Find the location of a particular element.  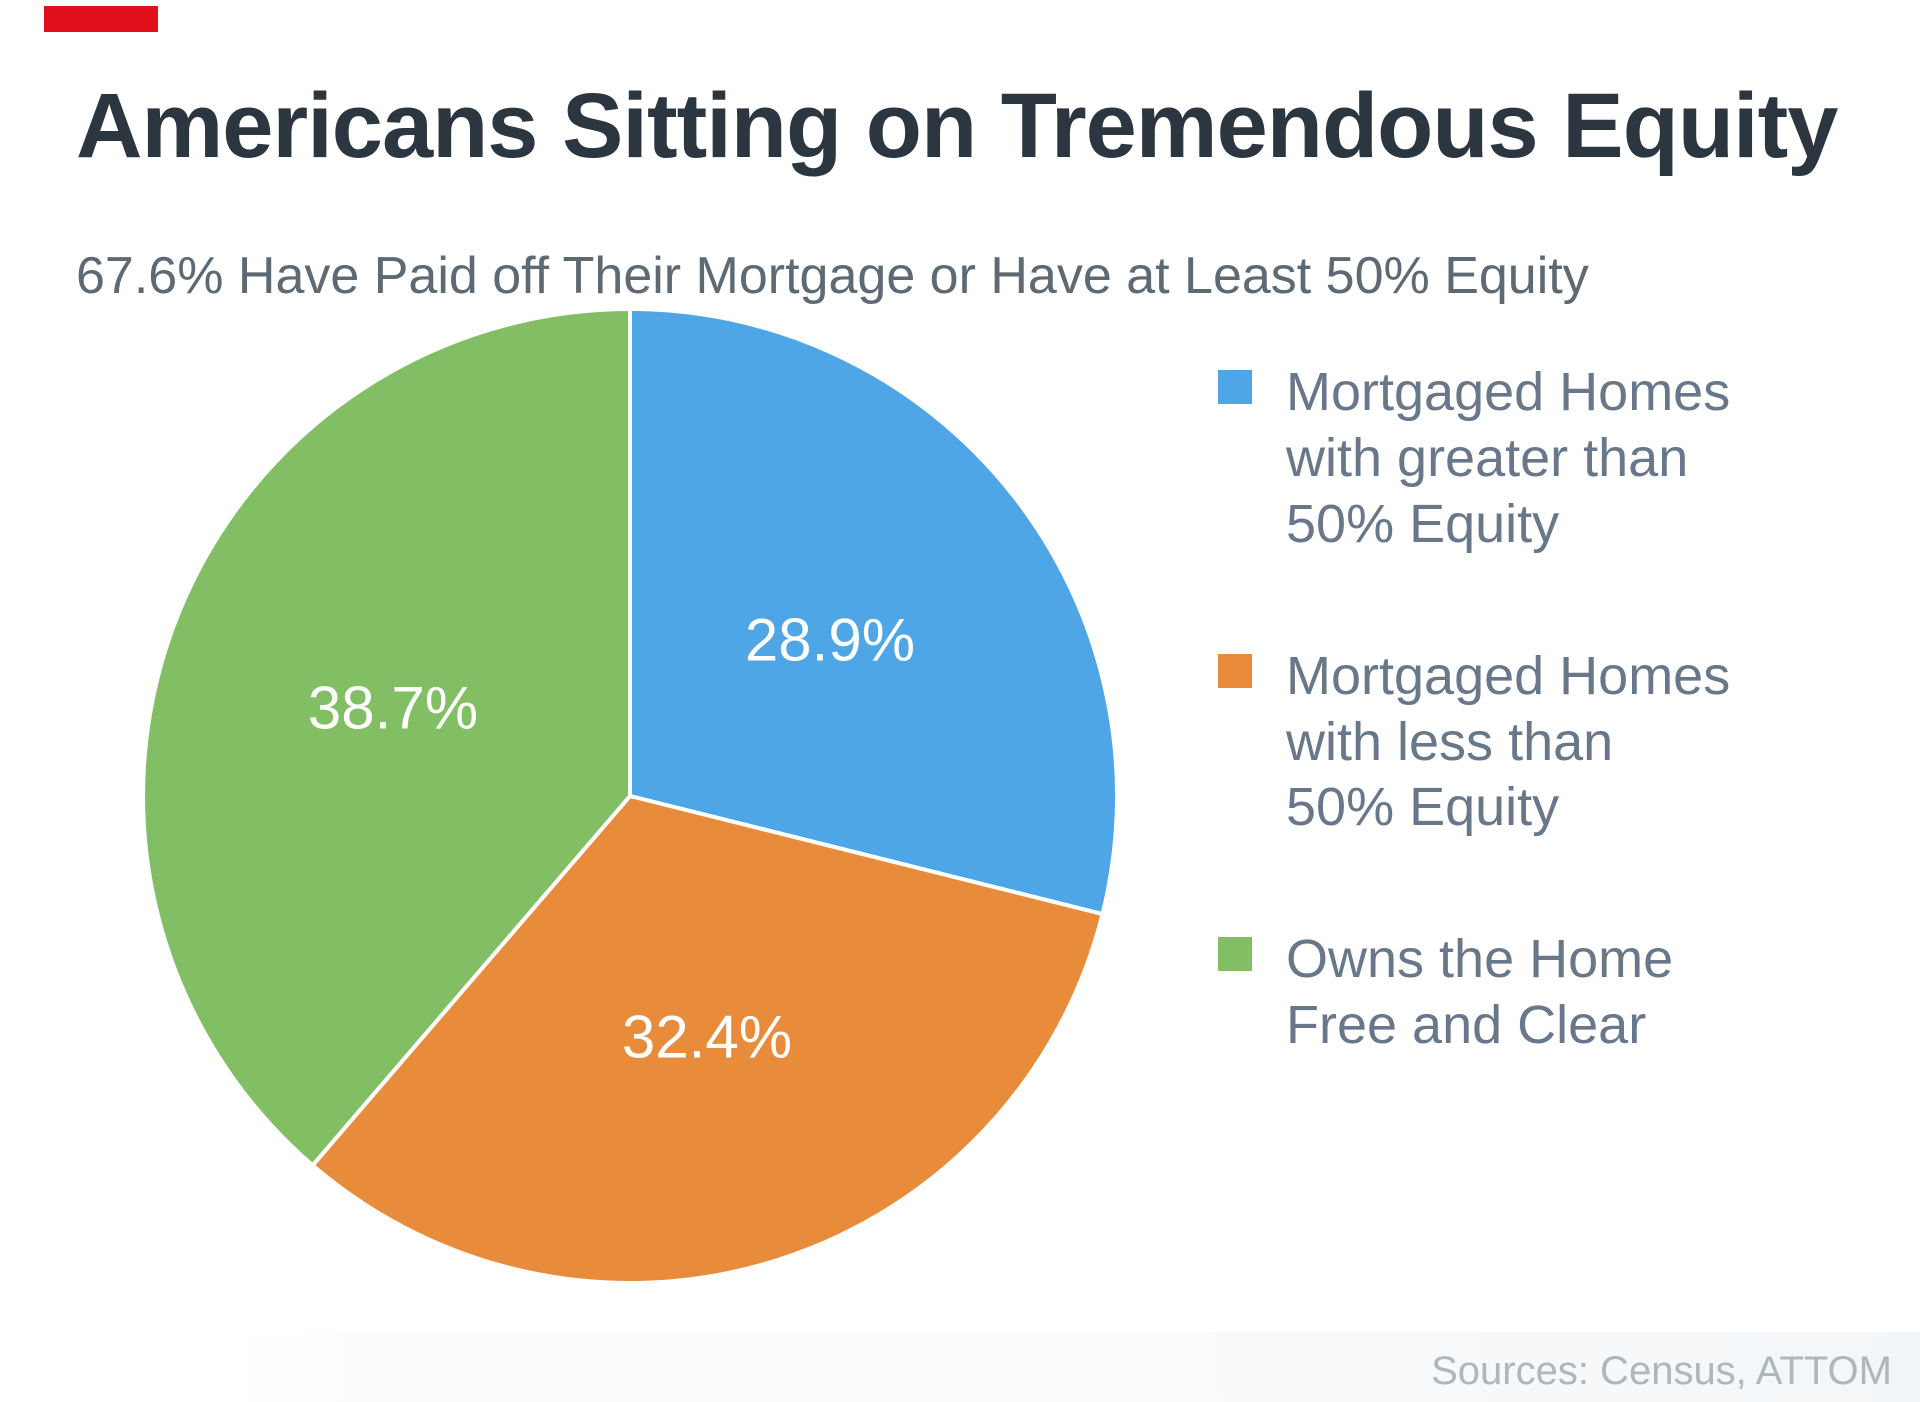

slice-value-label: 32.4% is located at coordinates (707, 1037).